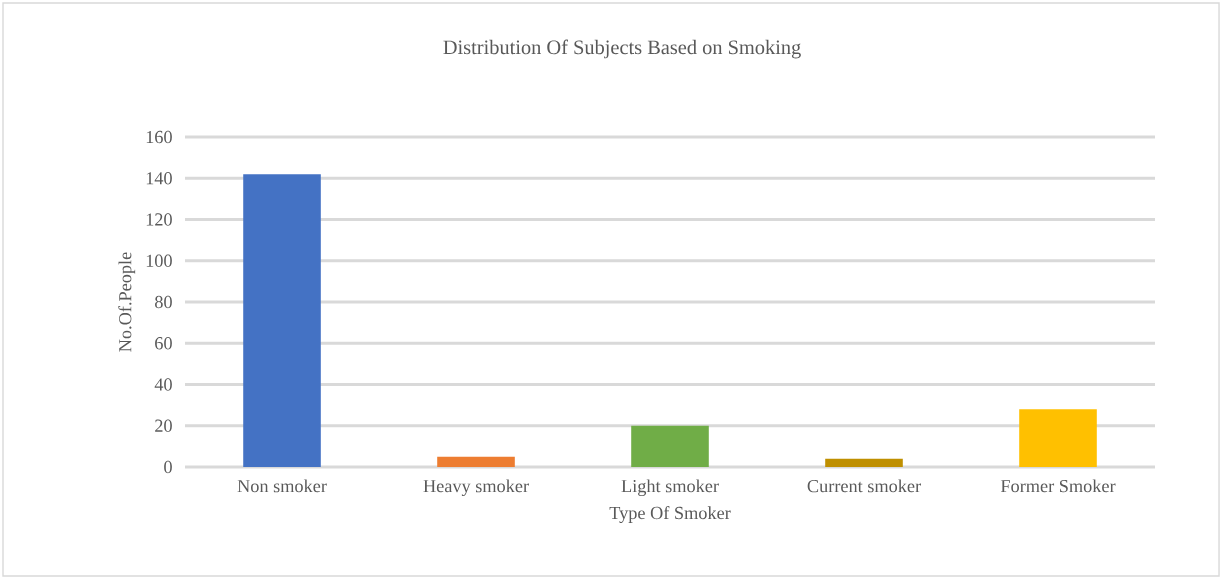  I want to click on x-tick-label: Light smoker, so click(670, 488).